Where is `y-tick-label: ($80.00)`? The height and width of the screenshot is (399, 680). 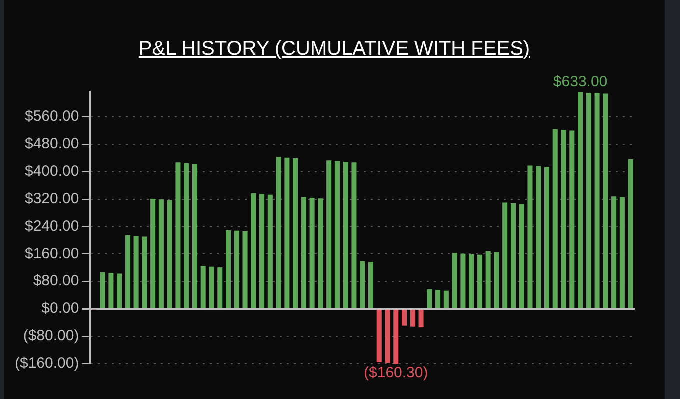
y-tick-label: ($80.00) is located at coordinates (51, 336).